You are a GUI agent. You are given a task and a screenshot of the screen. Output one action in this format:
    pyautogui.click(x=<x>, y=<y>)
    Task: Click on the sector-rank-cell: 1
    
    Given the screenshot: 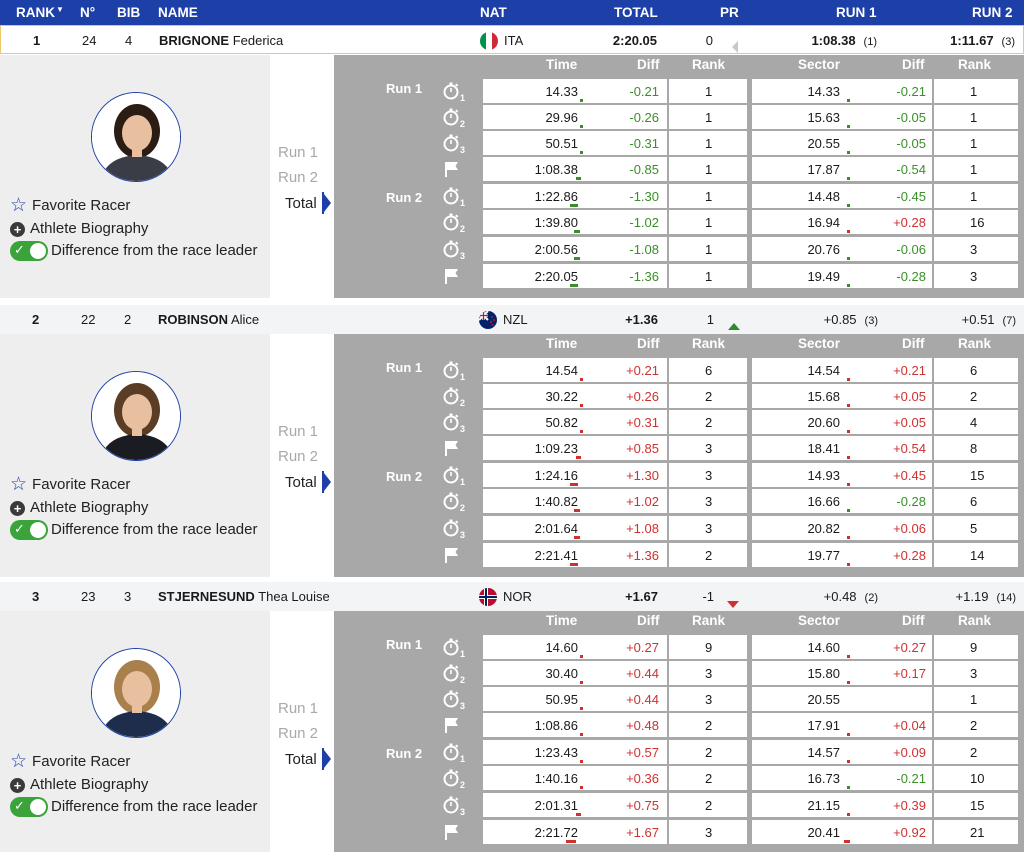 What is the action you would take?
    pyautogui.click(x=976, y=143)
    